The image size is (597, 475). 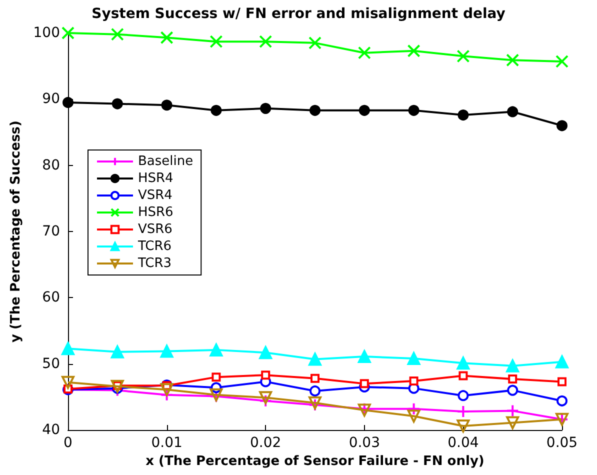 What do you see at coordinates (299, 14) in the screenshot?
I see `chart-title: System Success w/ FN error and misalignment delay` at bounding box center [299, 14].